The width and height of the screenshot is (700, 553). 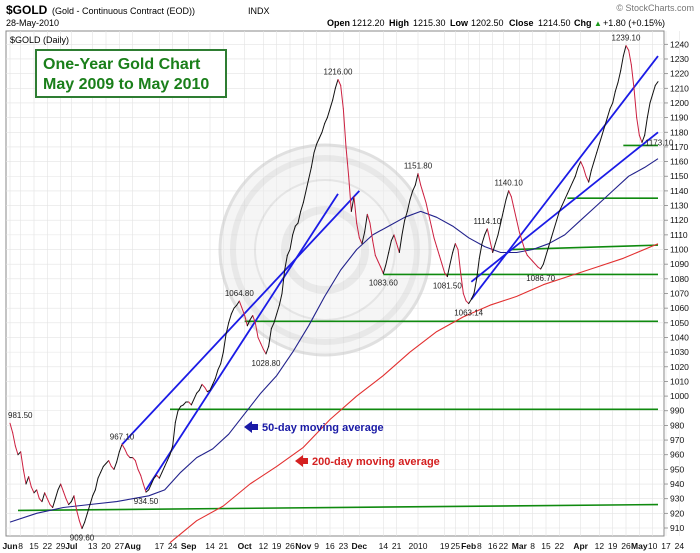 I want to click on x-tick-label: Oct, so click(x=245, y=546).